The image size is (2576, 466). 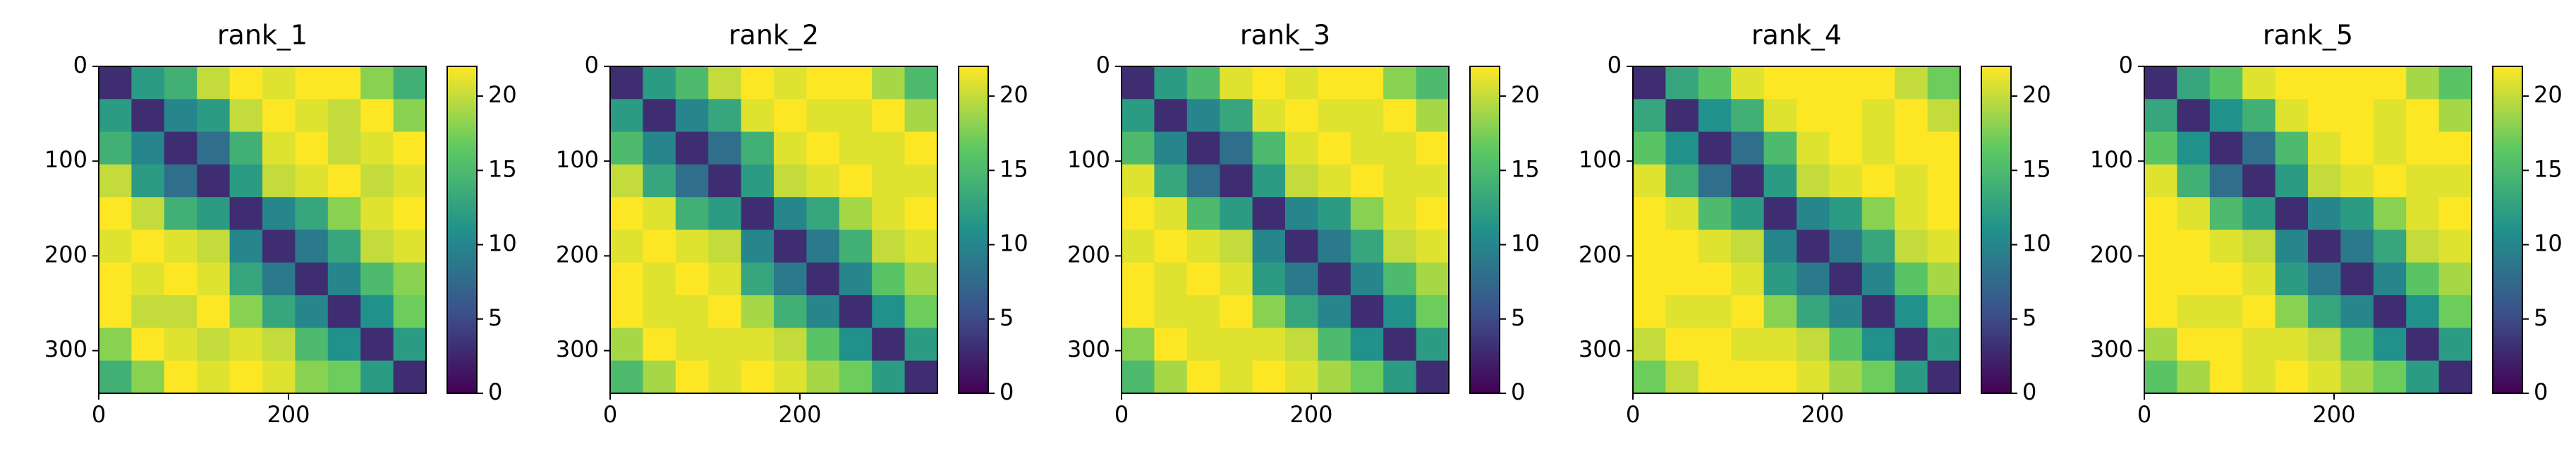 I want to click on colorbar-tick-label: 5, so click(x=2541, y=317).